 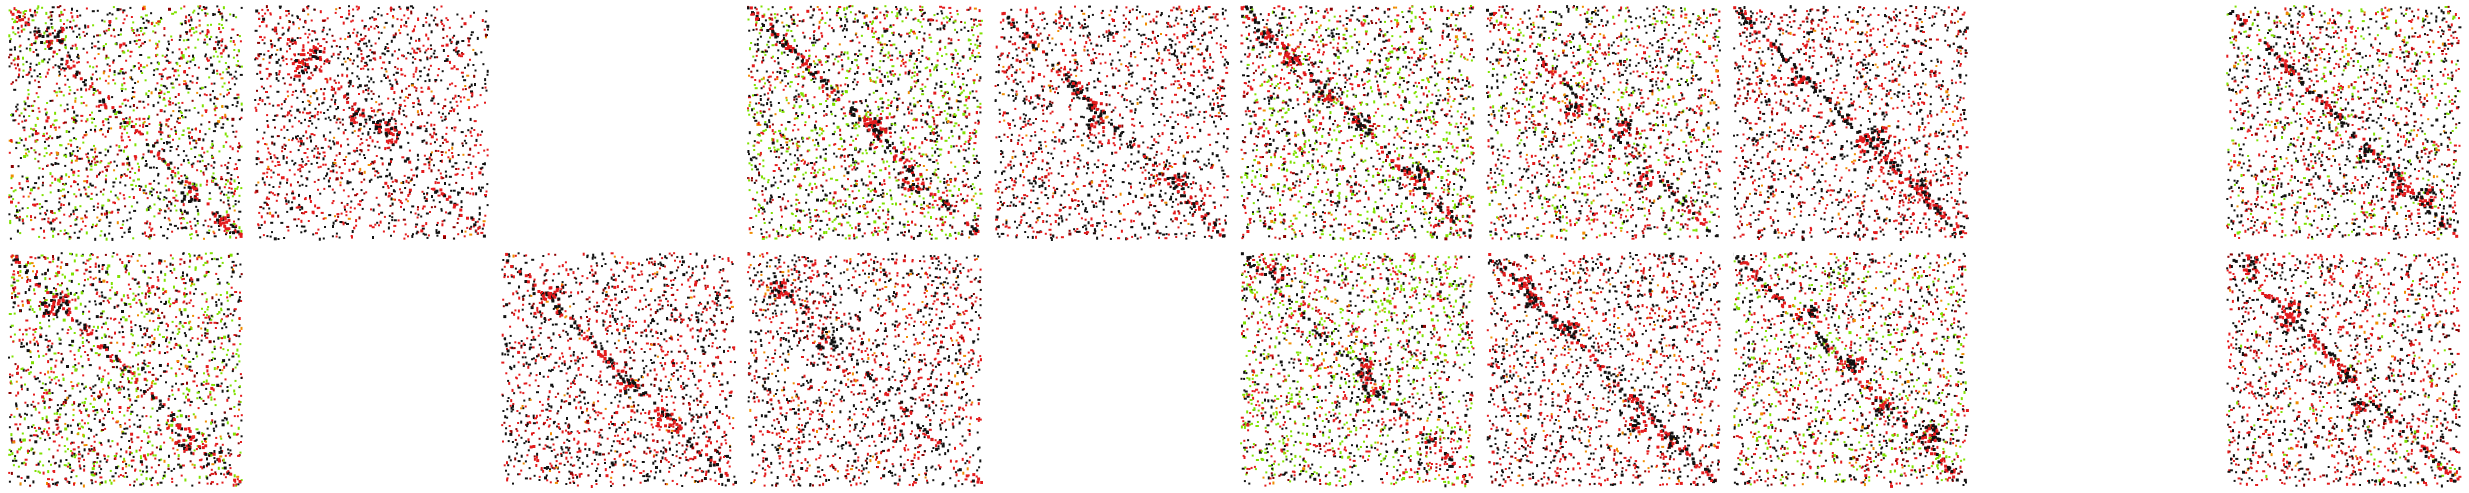 I want to click on contact-point-1058m, so click(x=240, y=211).